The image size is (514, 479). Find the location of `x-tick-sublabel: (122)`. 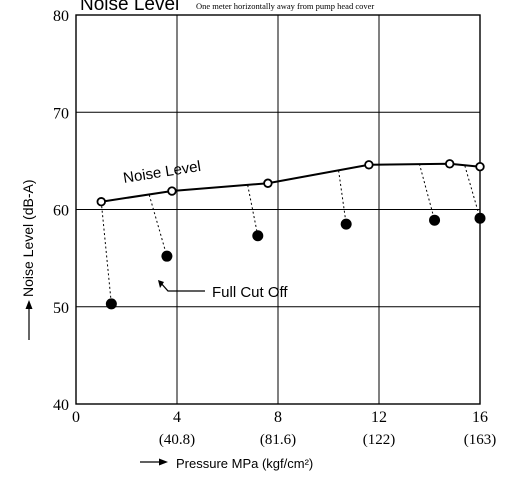

x-tick-sublabel: (122) is located at coordinates (379, 440).